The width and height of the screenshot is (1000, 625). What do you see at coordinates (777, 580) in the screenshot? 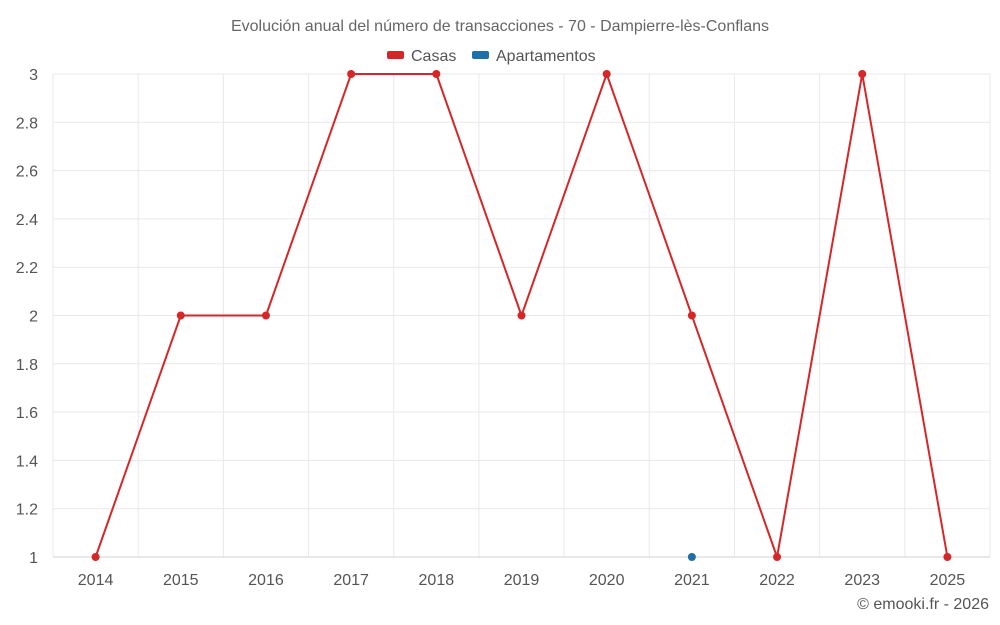
I see `x-tick-label: 2022` at bounding box center [777, 580].